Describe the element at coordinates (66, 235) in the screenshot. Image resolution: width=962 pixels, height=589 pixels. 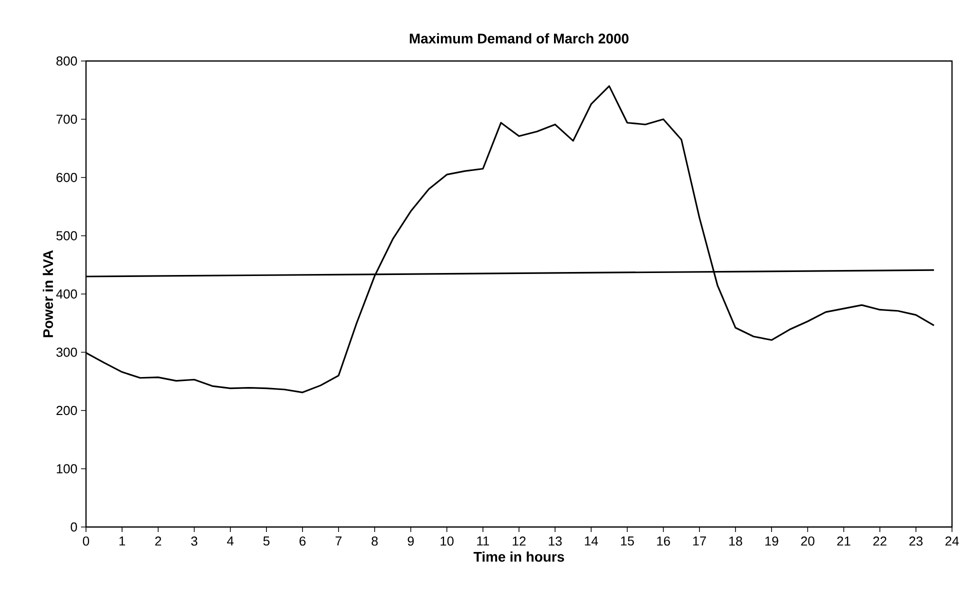
I see `y-tick-label: 500` at that location.